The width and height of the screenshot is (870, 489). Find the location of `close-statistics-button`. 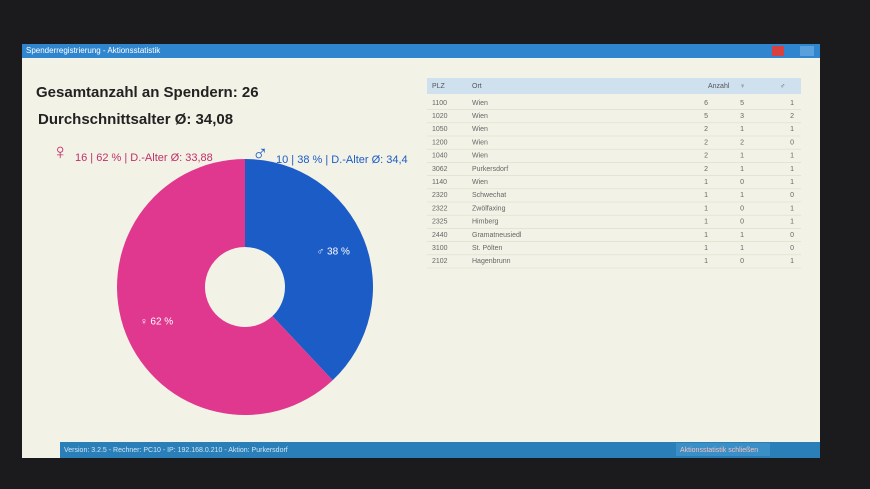

close-statistics-button is located at coordinates (723, 449).